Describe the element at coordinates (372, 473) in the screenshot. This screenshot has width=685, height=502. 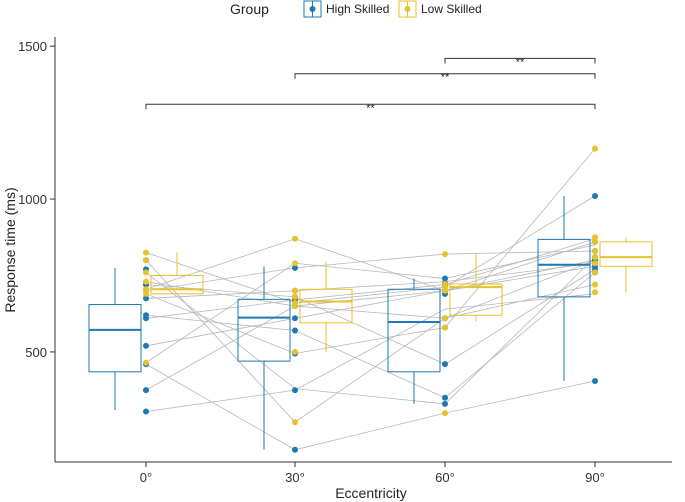
I see `x-ticks: 0° 30° 60° 90°` at that location.